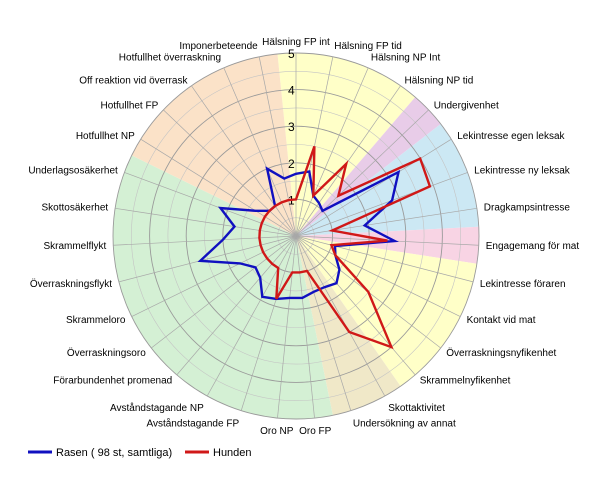 This screenshot has height=480, width=600. Describe the element at coordinates (291, 127) in the screenshot. I see `tick-label-3: 3` at that location.